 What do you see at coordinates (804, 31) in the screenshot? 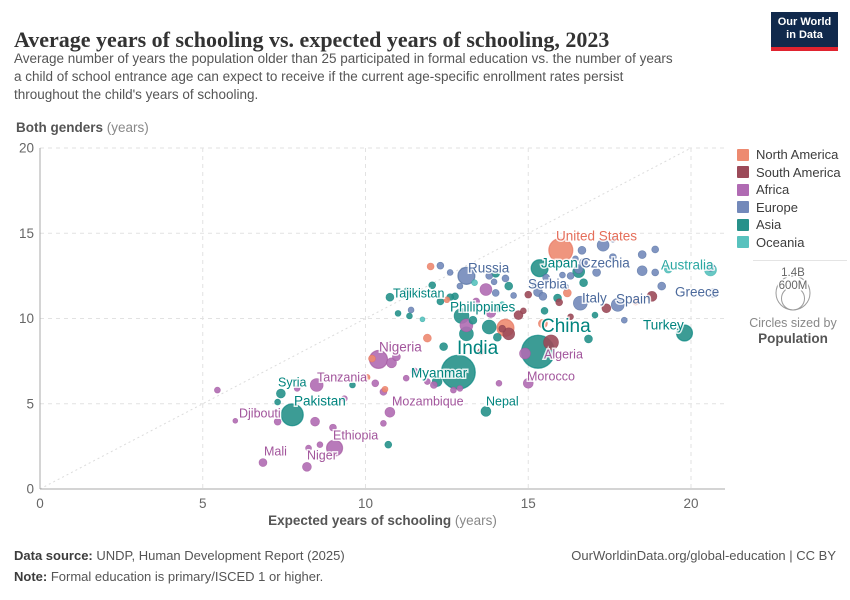
I see `owid-logo: Our World in Data` at bounding box center [804, 31].